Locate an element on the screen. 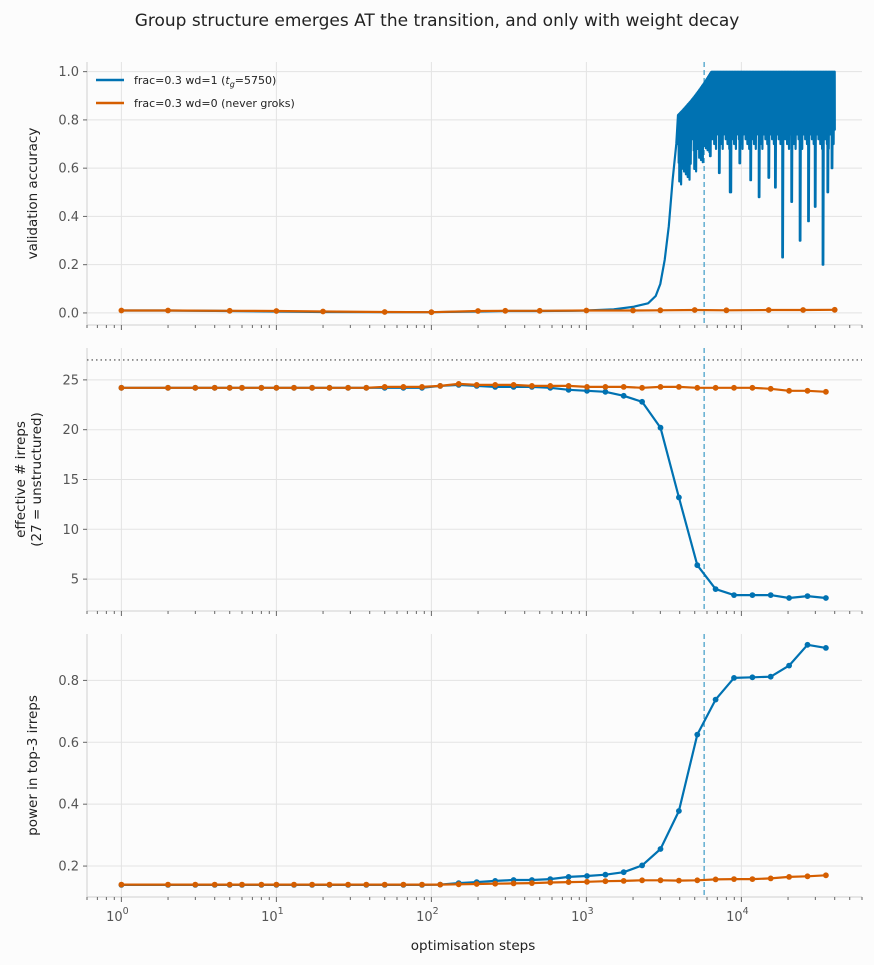  y-axis-label: validation accuracy is located at coordinates (33, 194).